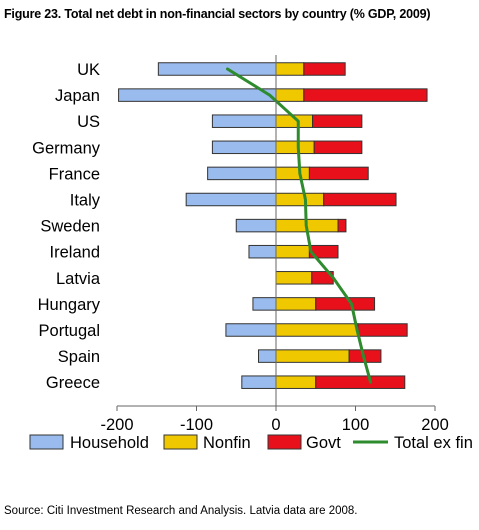  What do you see at coordinates (360, 382) in the screenshot?
I see `bar-govt-greece` at bounding box center [360, 382].